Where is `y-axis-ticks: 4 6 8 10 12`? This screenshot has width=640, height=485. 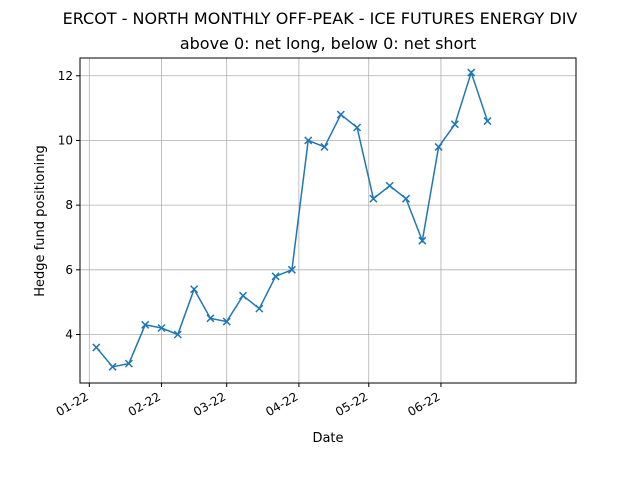 y-axis-ticks: 4 6 8 10 12 is located at coordinates (69, 205).